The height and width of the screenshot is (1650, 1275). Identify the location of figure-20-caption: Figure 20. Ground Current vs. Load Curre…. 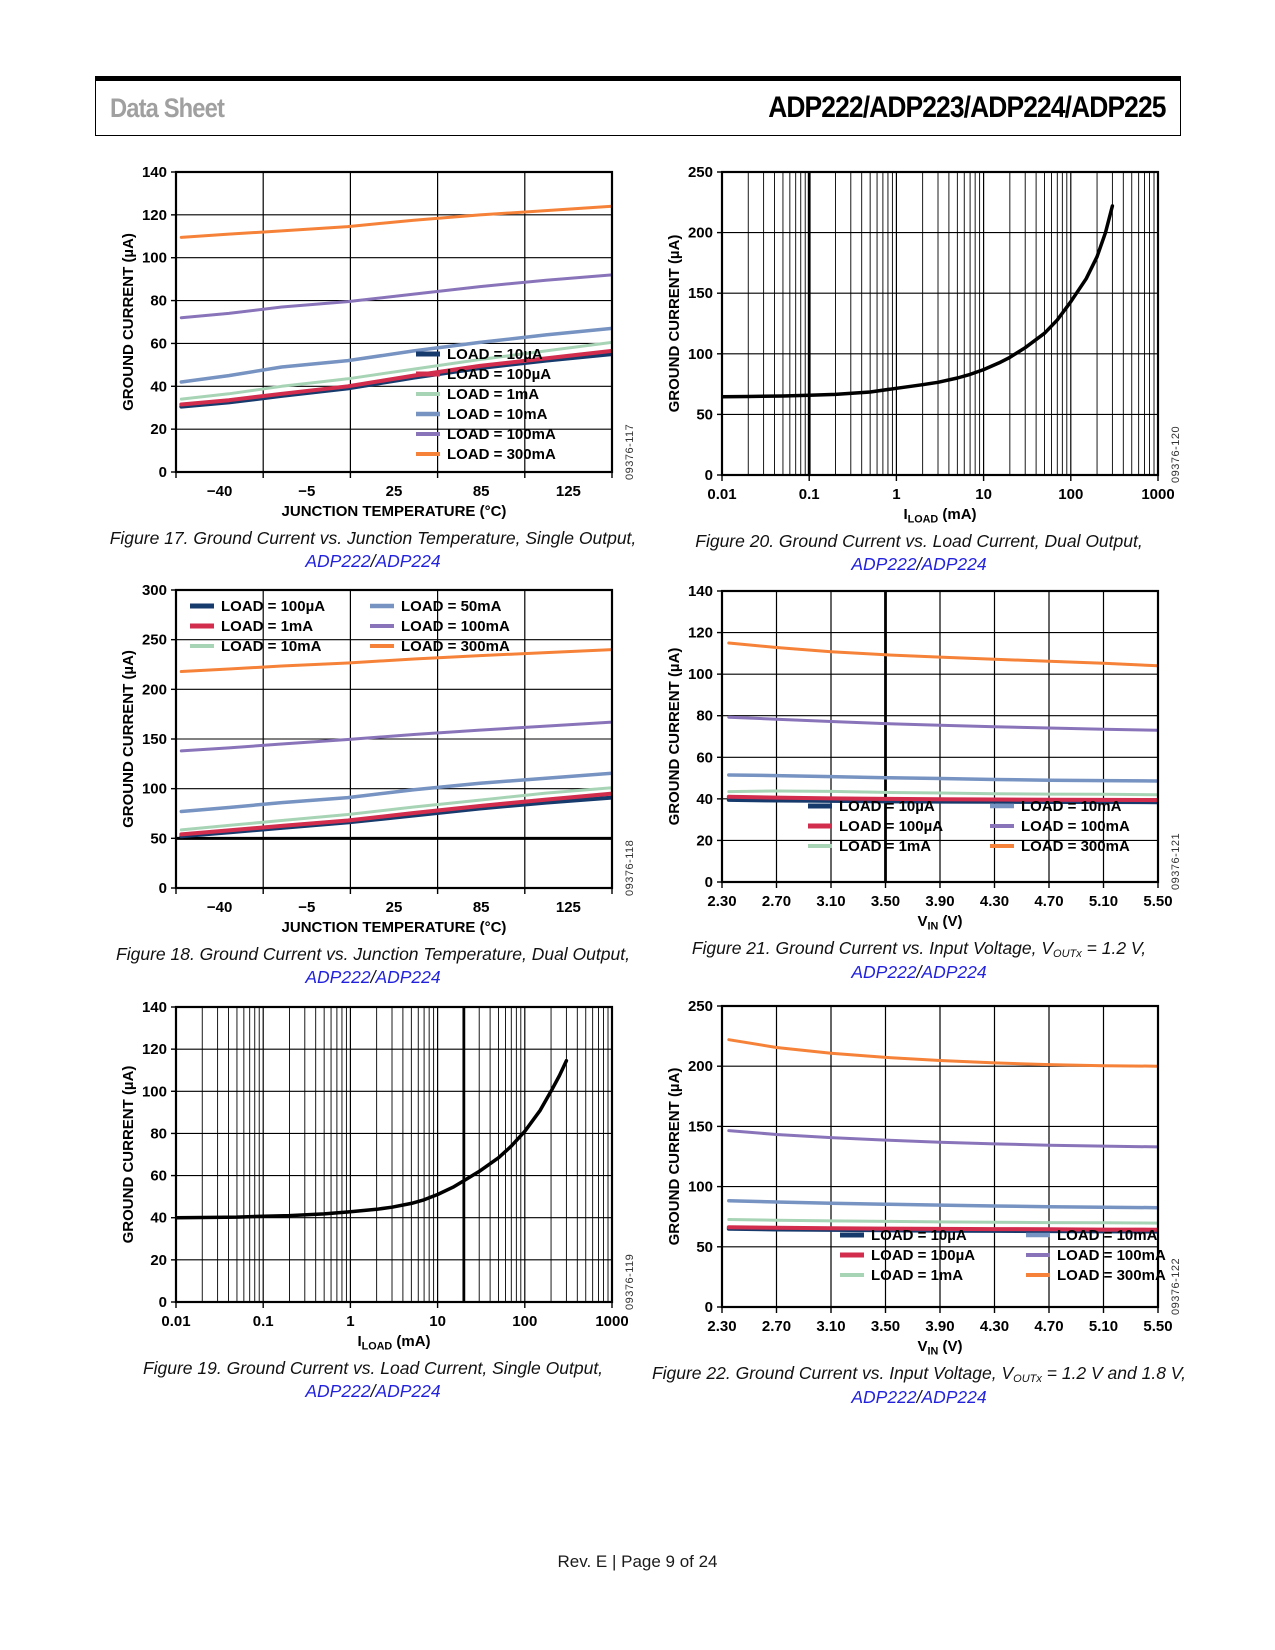
(919, 553).